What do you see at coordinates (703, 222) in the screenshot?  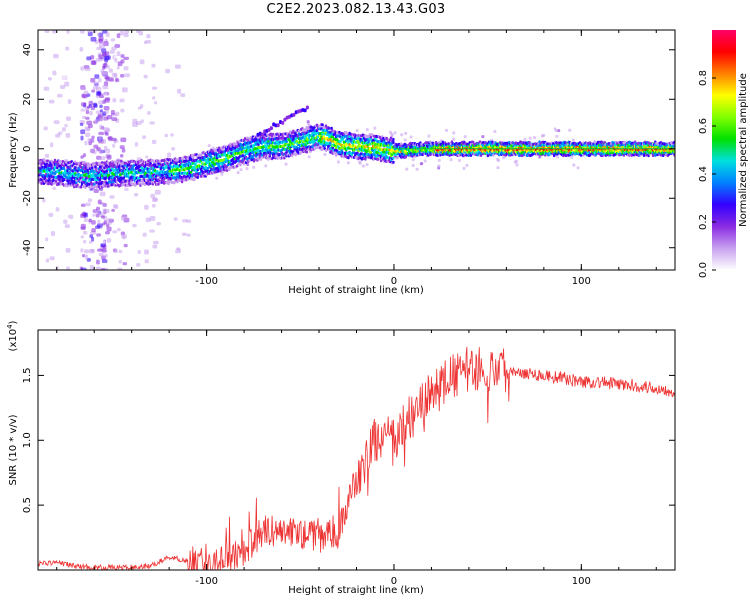 I see `colorbar-tick-label: 0.2` at bounding box center [703, 222].